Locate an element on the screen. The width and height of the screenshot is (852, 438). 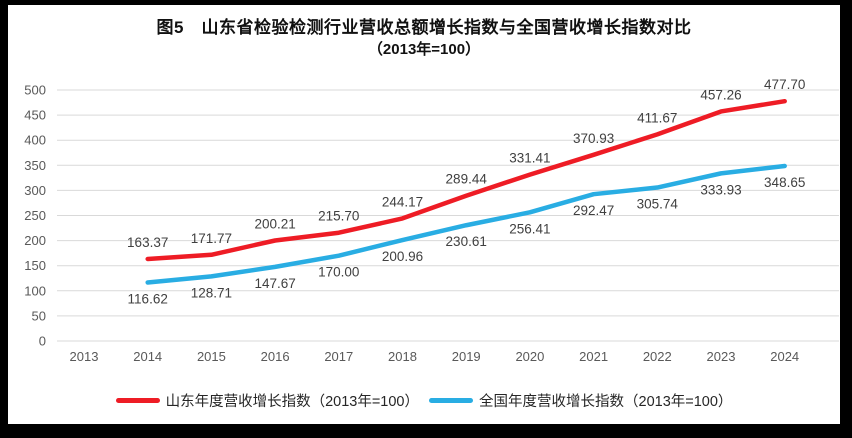
chart-title-line2: （2013年=100） is located at coordinates (424, 49).